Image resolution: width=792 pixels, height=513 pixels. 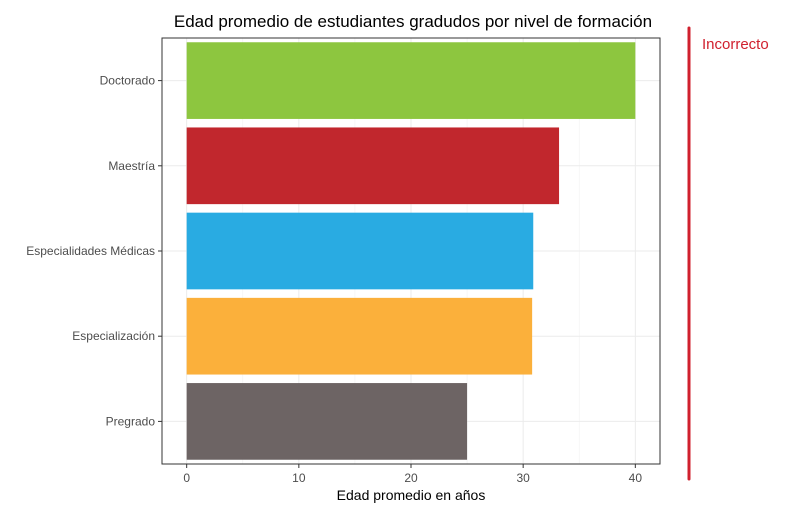 What do you see at coordinates (735, 44) in the screenshot?
I see `annotation-label: Incorrecto` at bounding box center [735, 44].